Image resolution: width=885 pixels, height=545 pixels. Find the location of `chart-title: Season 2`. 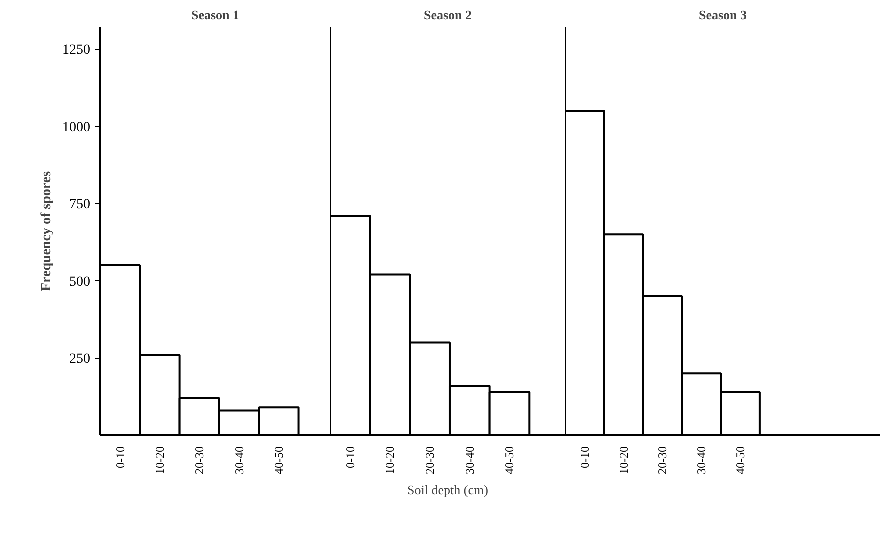

chart-title: Season 2 is located at coordinates (448, 15).